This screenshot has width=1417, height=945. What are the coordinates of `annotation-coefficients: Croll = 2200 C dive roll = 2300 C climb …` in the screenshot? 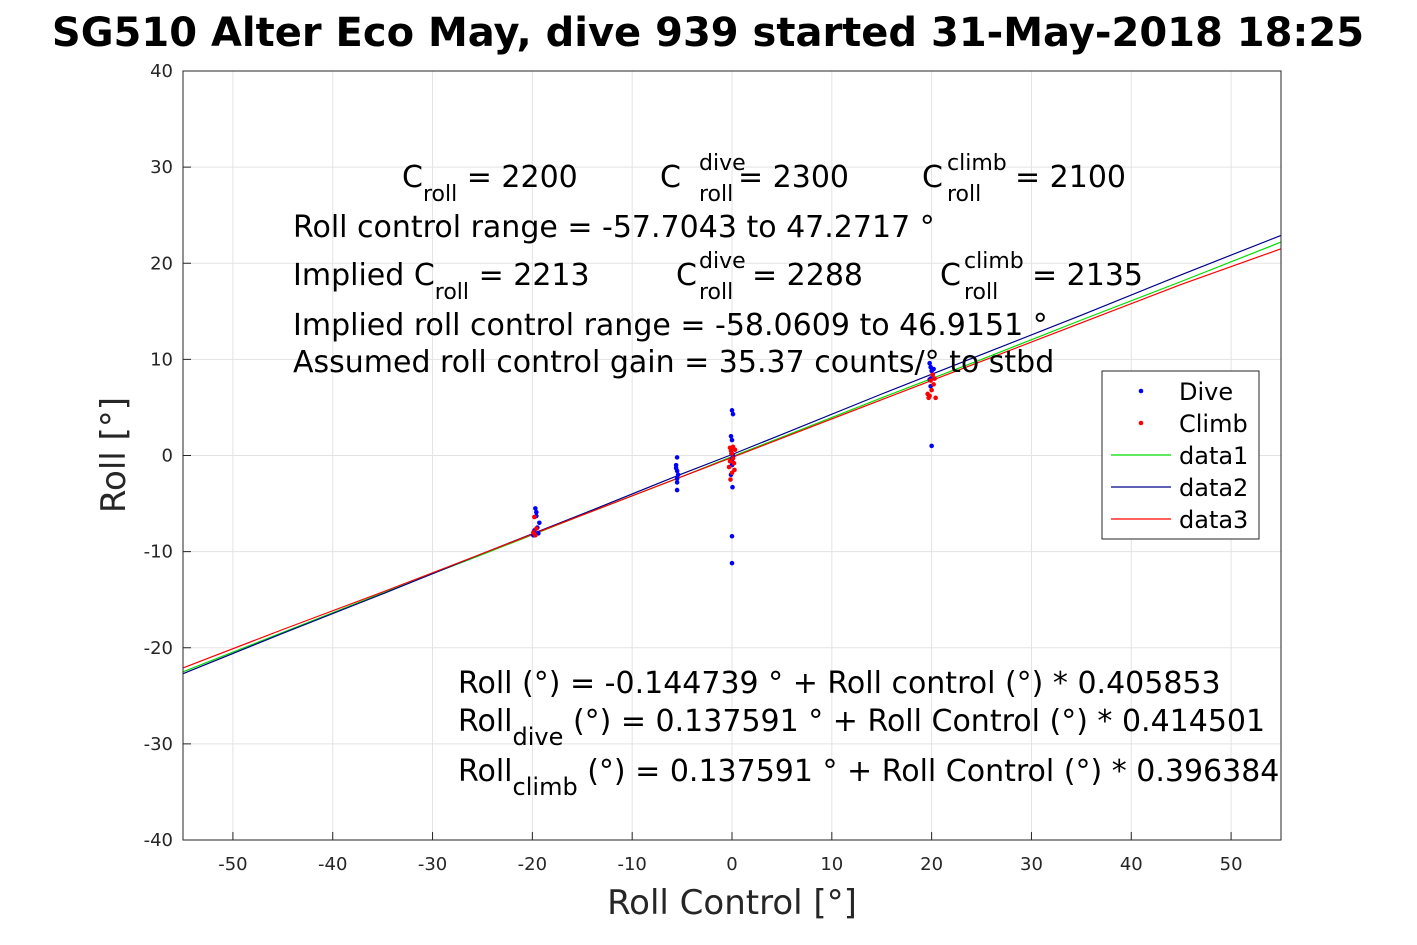 It's located at (718, 265).